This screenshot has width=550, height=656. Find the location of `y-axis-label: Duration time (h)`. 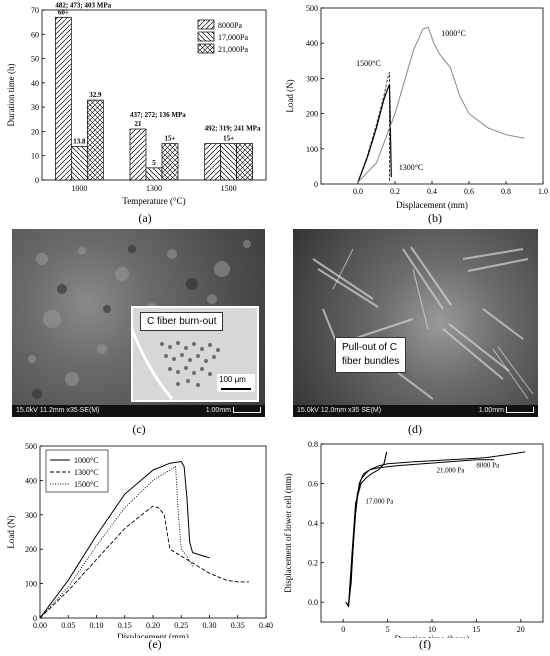

y-axis-label: Duration time (h) is located at coordinates (11, 95).